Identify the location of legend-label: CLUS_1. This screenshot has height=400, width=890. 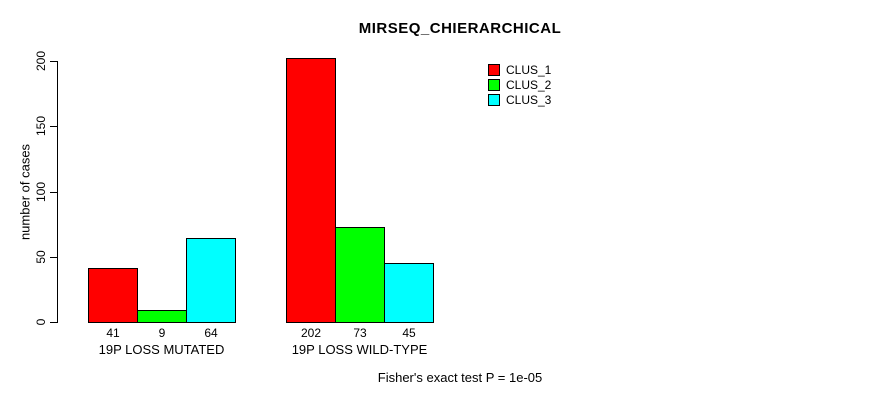
(529, 69).